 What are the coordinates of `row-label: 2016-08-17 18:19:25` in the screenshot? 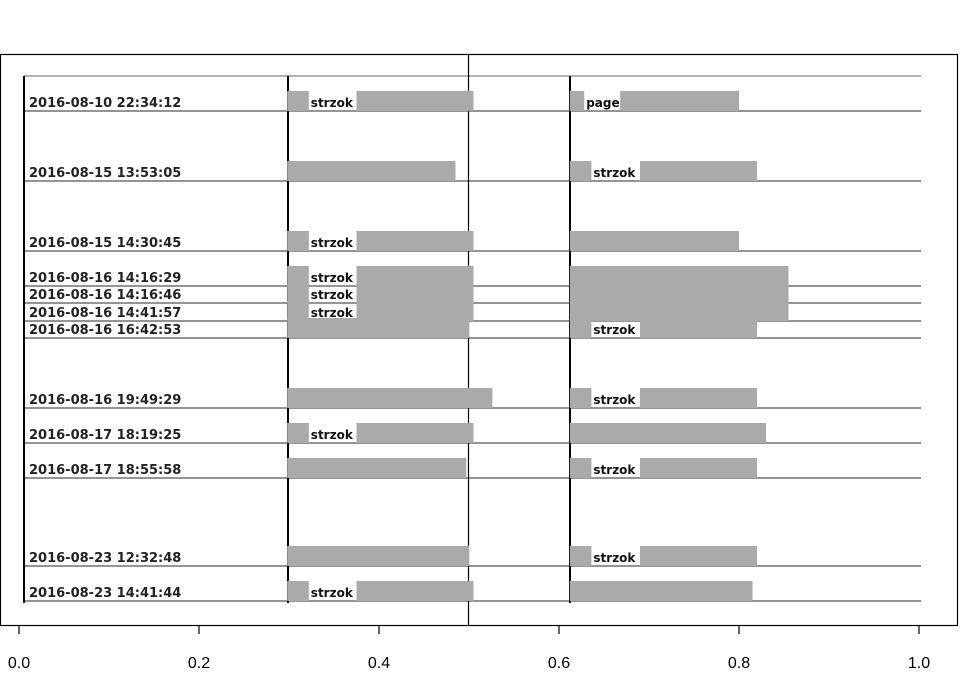 It's located at (105, 435).